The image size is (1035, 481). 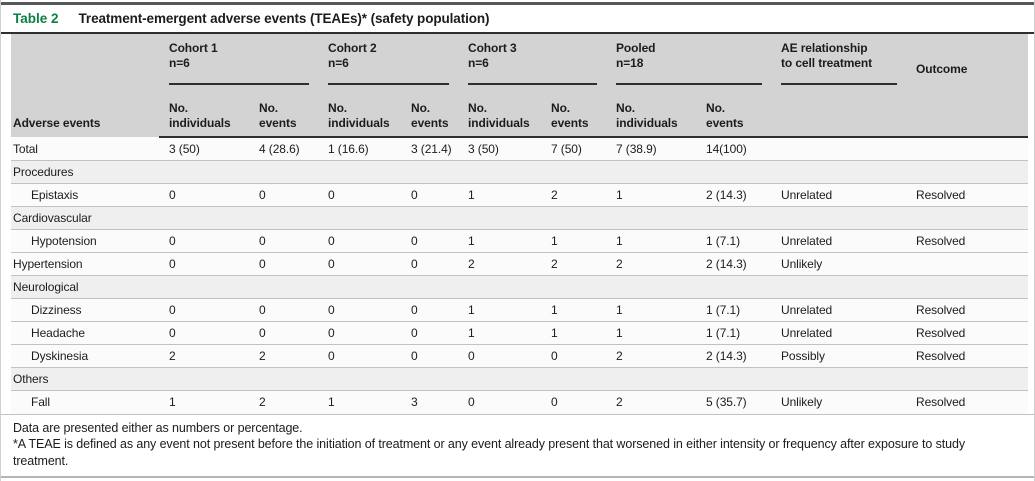 What do you see at coordinates (429, 149) in the screenshot?
I see `data-cell: 3 (21.4)` at bounding box center [429, 149].